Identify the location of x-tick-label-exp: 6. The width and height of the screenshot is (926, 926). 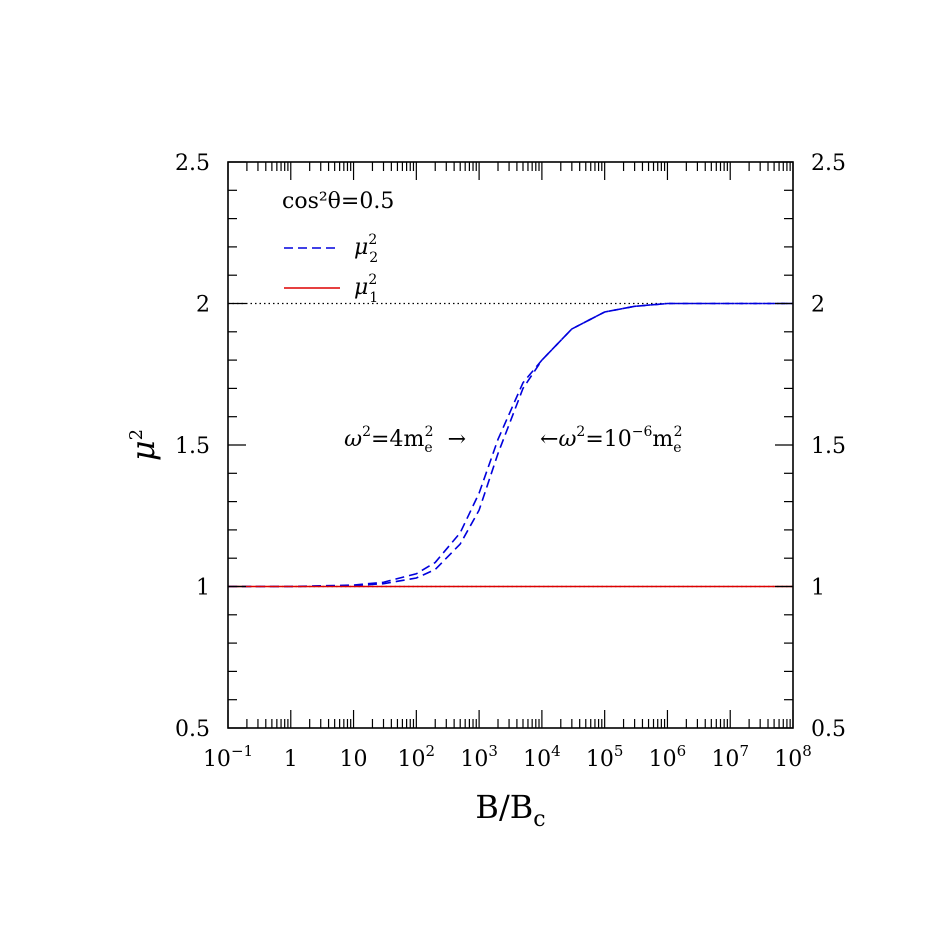
(682, 751).